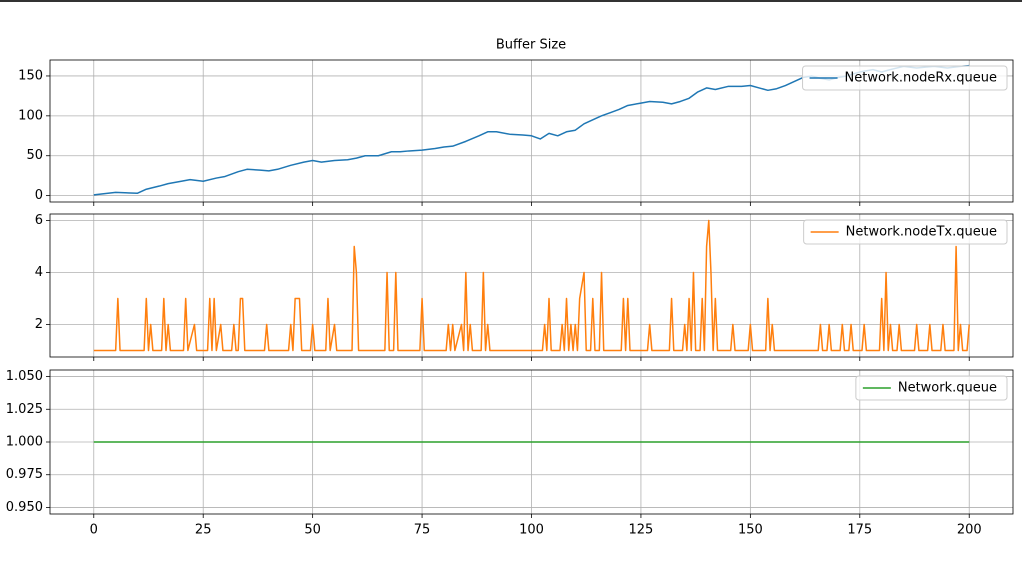 The image size is (1022, 570). What do you see at coordinates (39, 272) in the screenshot?
I see `y-tick-label: 4` at bounding box center [39, 272].